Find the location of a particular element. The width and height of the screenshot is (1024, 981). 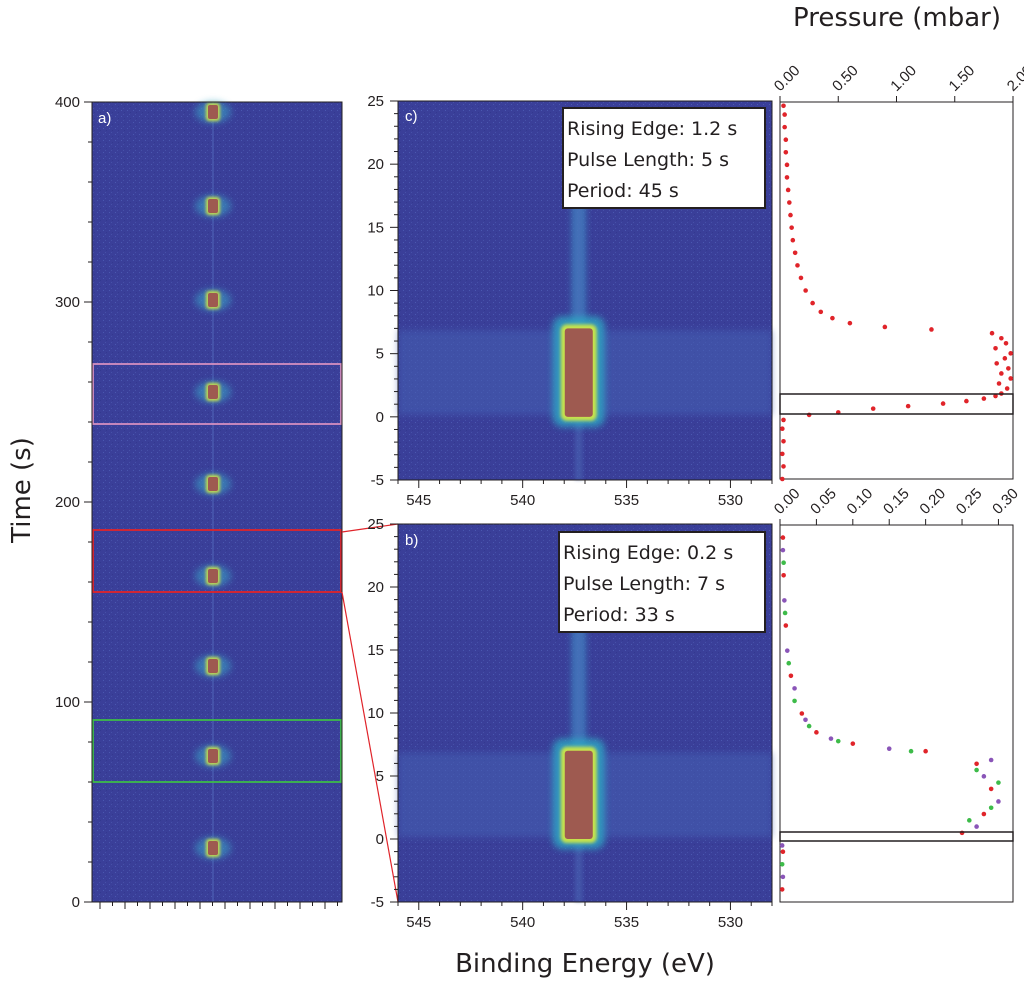

panel-a-highlights is located at coordinates (217, 573).